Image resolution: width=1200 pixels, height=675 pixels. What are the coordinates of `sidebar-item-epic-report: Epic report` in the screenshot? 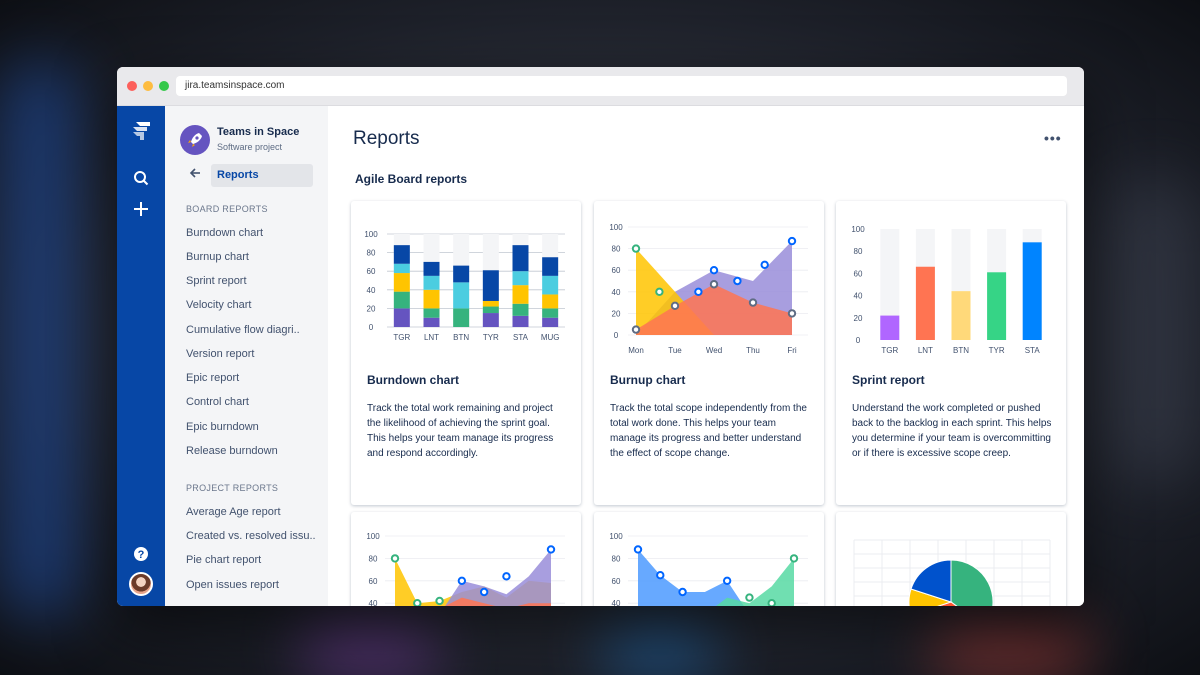 It's located at (213, 378).